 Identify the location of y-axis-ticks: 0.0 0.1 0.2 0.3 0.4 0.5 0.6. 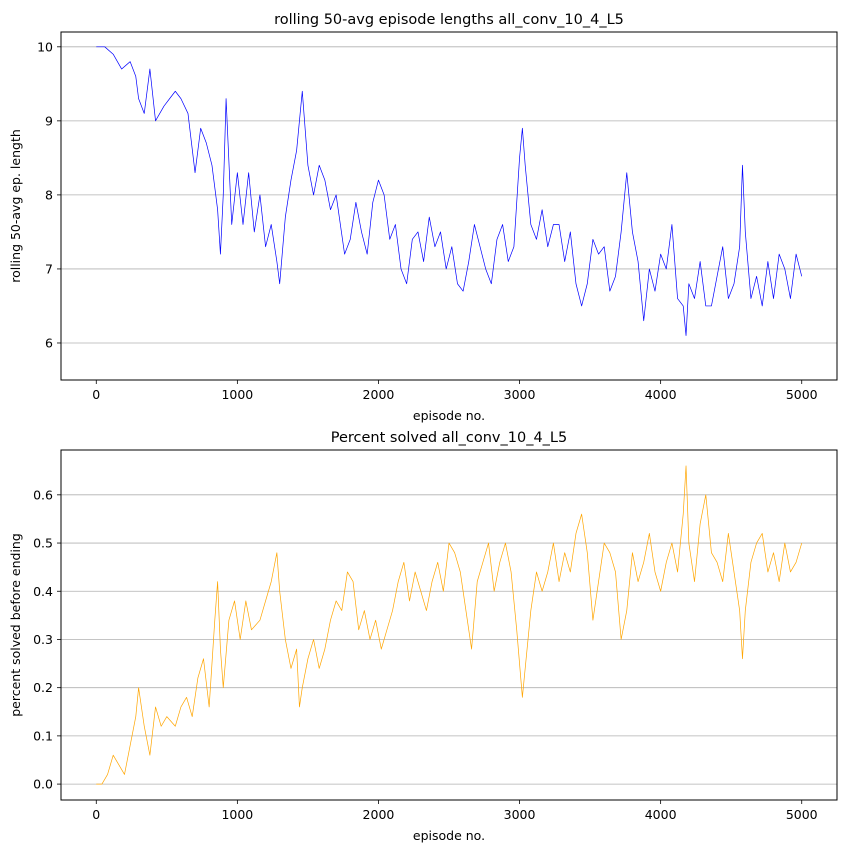
(47, 639).